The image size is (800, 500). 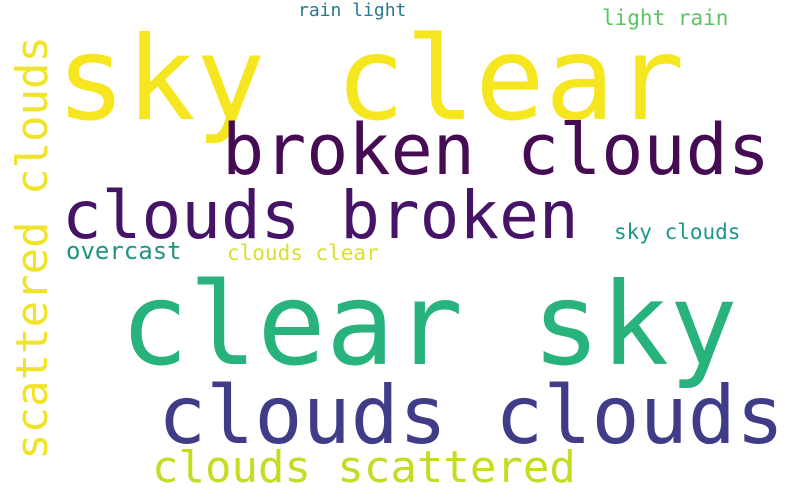 I want to click on word-overcast: overcast, so click(x=124, y=251).